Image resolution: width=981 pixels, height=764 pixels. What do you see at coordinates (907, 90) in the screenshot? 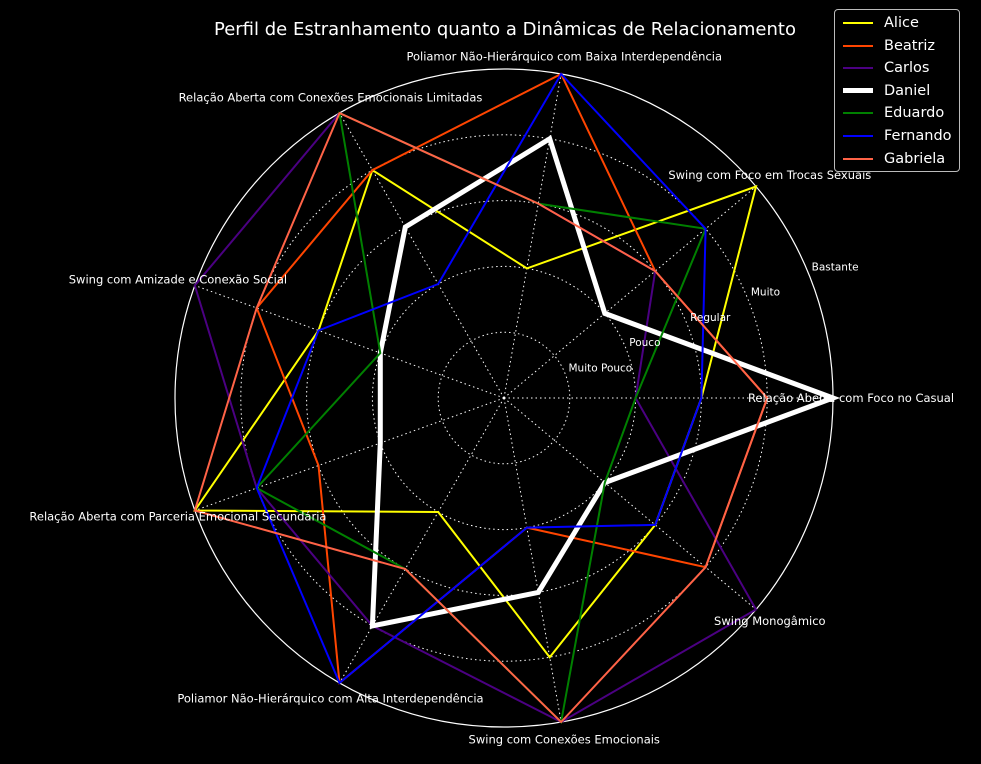
I see `legend-label: Daniel` at bounding box center [907, 90].